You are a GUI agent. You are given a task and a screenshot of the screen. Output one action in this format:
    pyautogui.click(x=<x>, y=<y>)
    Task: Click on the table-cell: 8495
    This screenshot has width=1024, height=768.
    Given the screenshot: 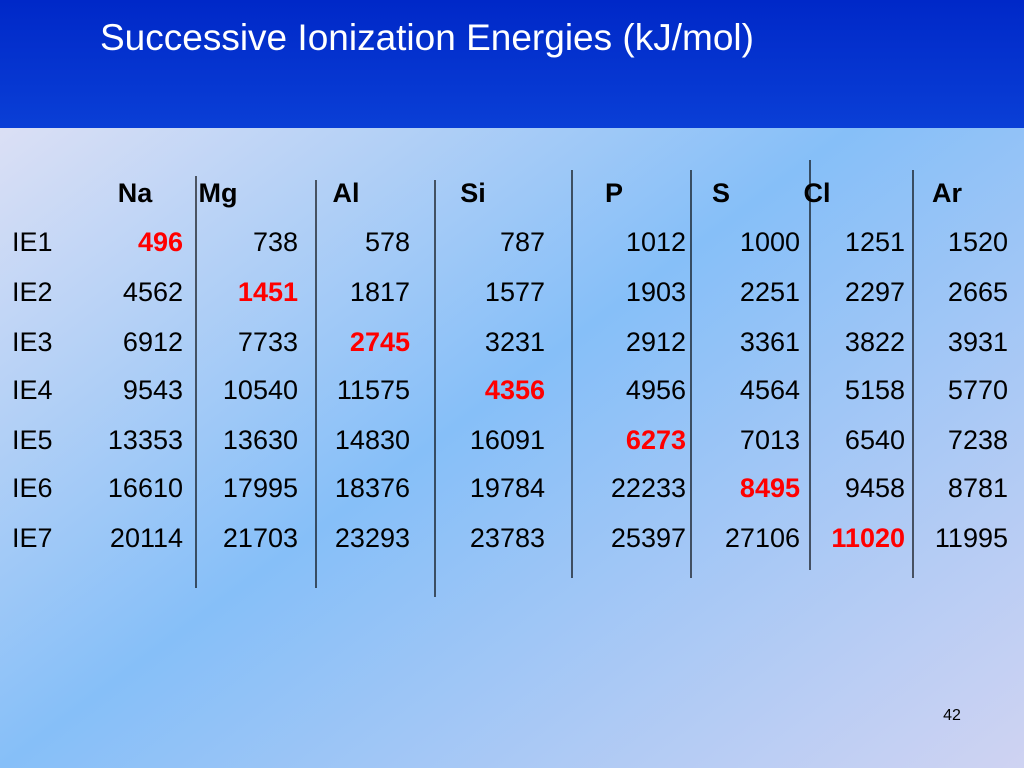 What is the action you would take?
    pyautogui.click(x=770, y=488)
    